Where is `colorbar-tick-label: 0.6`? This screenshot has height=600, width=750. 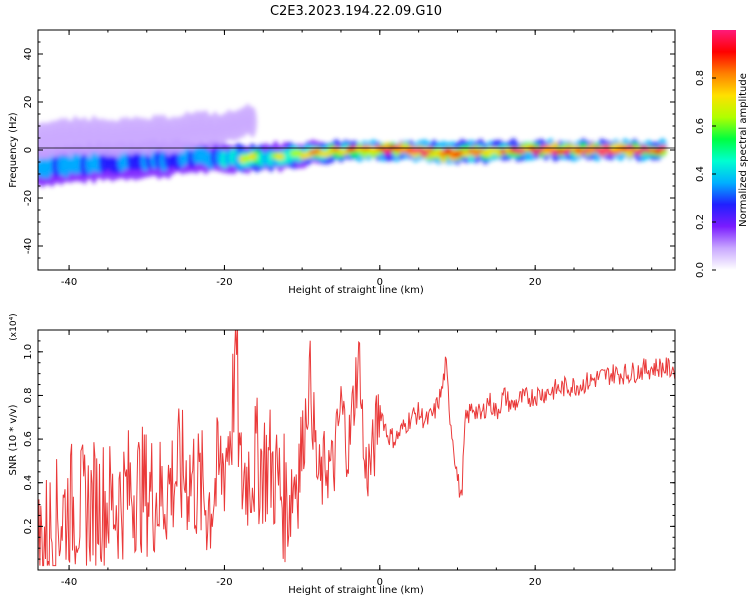
colorbar-tick-label: 0.6 is located at coordinates (700, 126).